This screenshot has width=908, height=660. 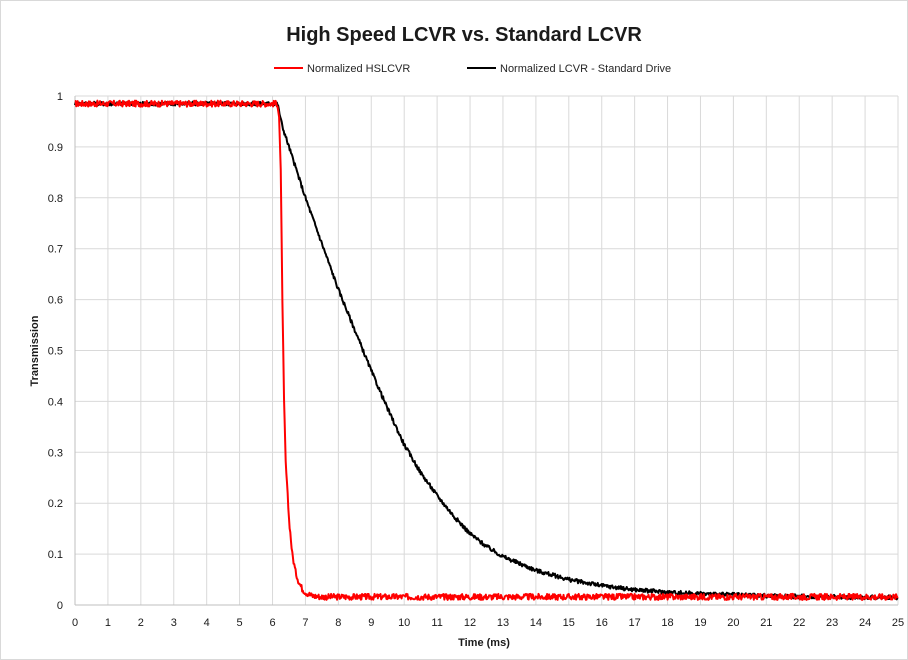 I want to click on chart-title: High Speed LCVR vs. Standard LCVR, so click(x=464, y=35).